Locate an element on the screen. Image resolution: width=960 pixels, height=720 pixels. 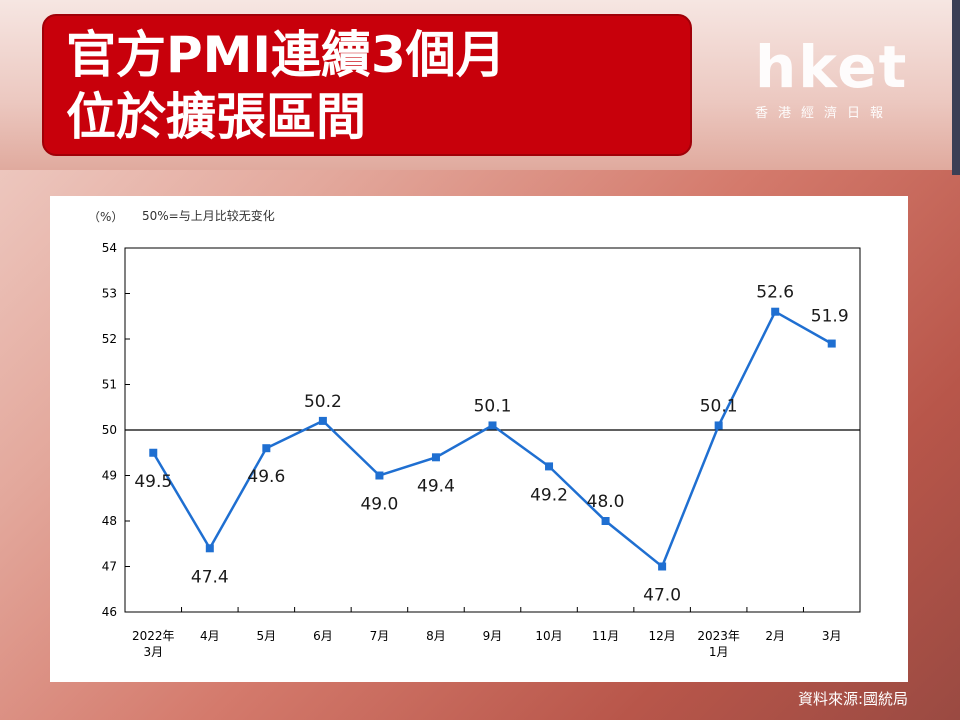
x-tick-label: 7月 is located at coordinates (380, 636).